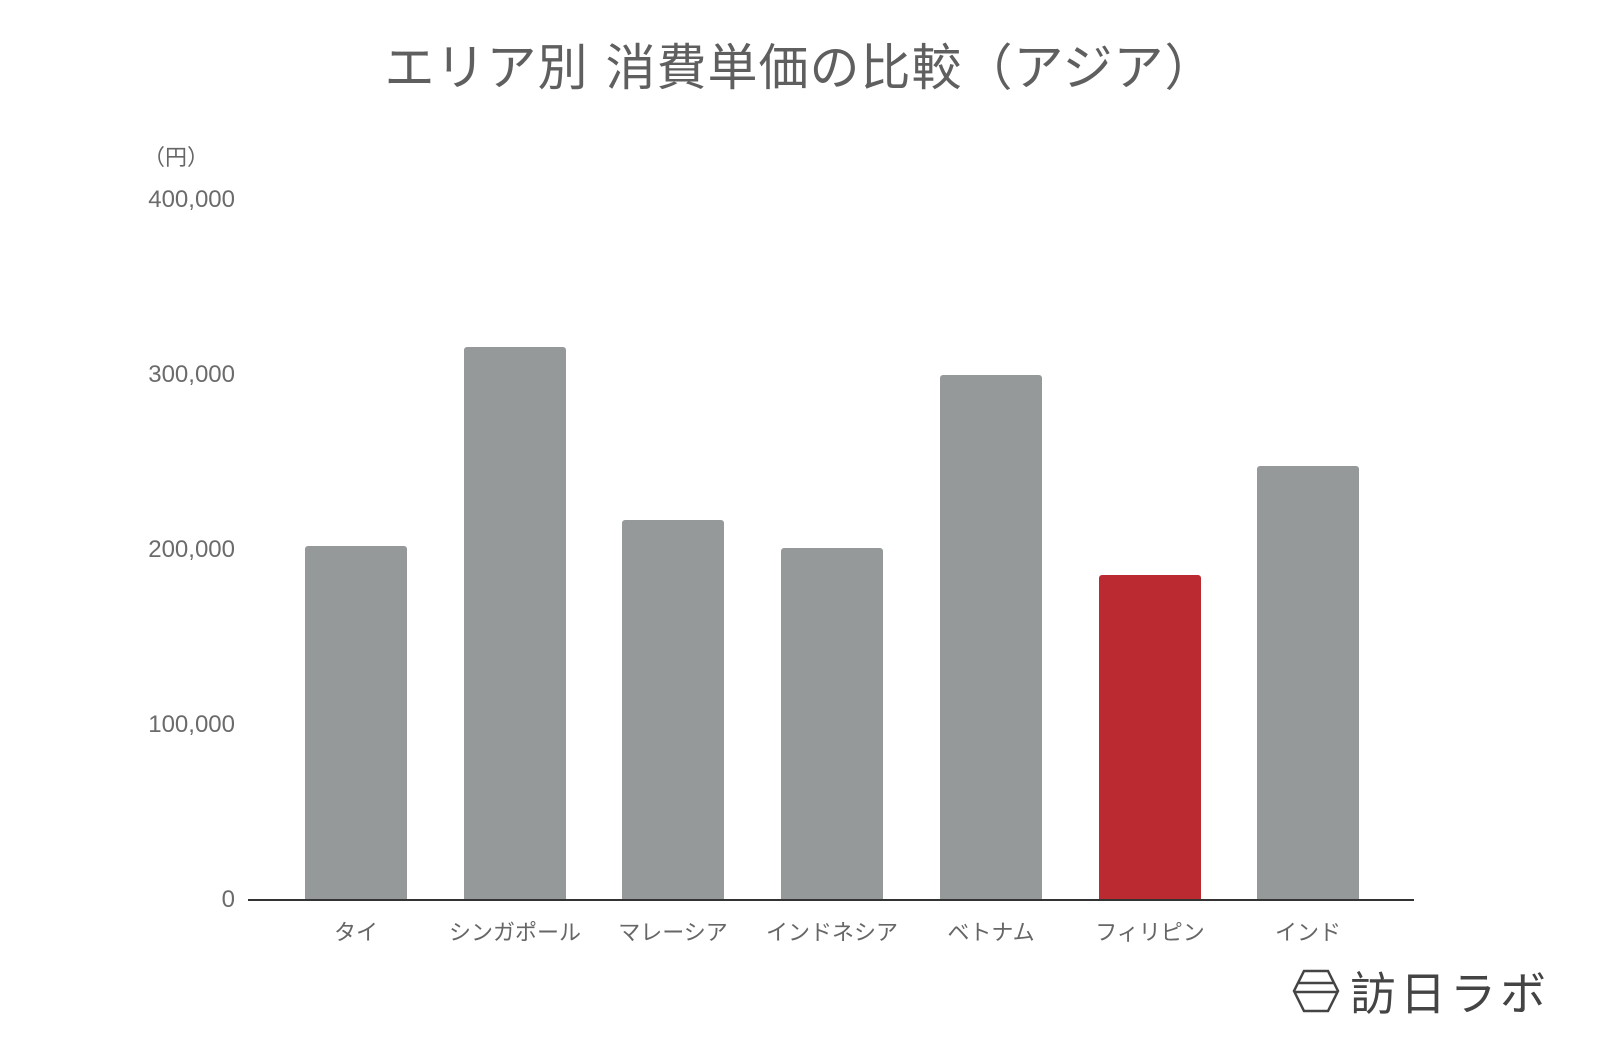 The image size is (1600, 1046). What do you see at coordinates (514, 933) in the screenshot?
I see `x-category-label: シンガポール` at bounding box center [514, 933].